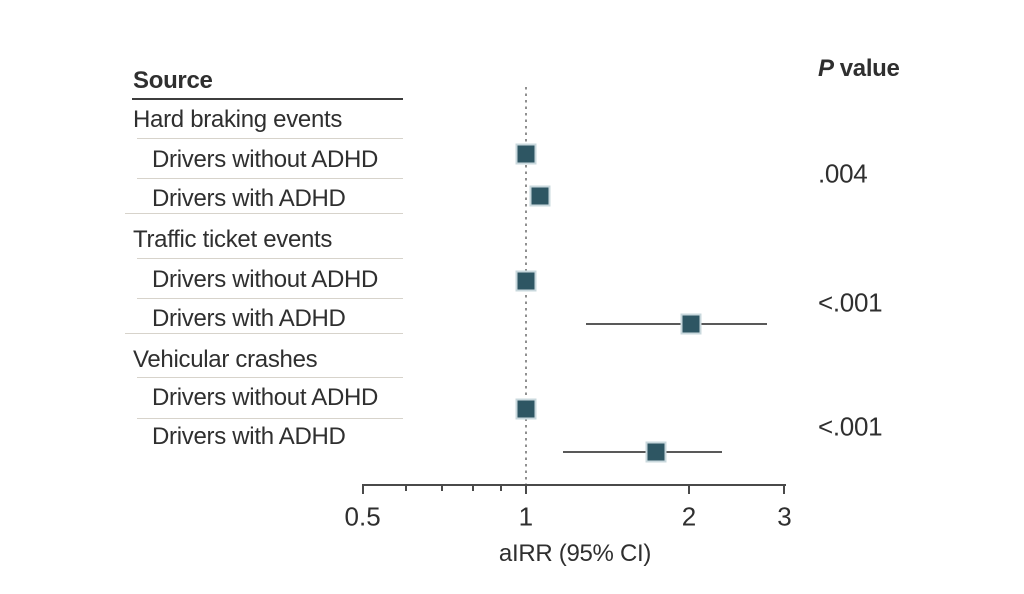  What do you see at coordinates (784, 516) in the screenshot?
I see `axis-tick-label: 3` at bounding box center [784, 516].